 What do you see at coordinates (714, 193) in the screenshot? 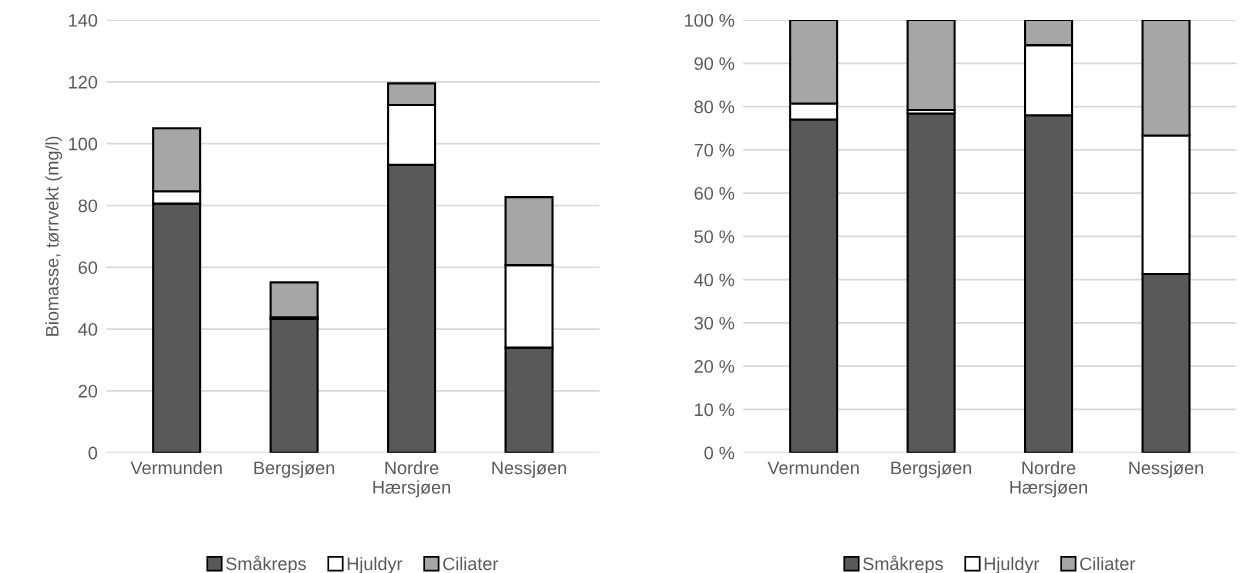
I see `y-tick-label: 60 %` at bounding box center [714, 193].